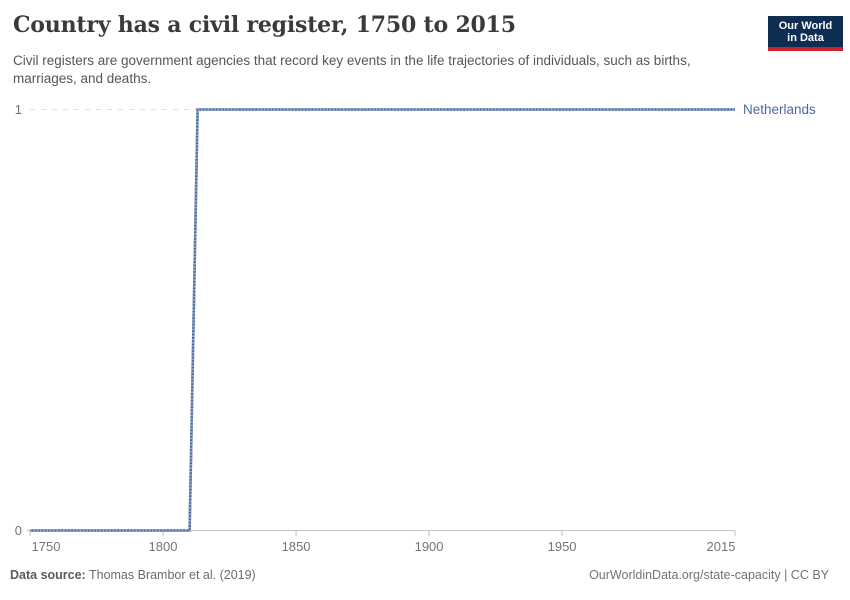  What do you see at coordinates (46, 546) in the screenshot?
I see `x-tick-label-1750: 1750` at bounding box center [46, 546].